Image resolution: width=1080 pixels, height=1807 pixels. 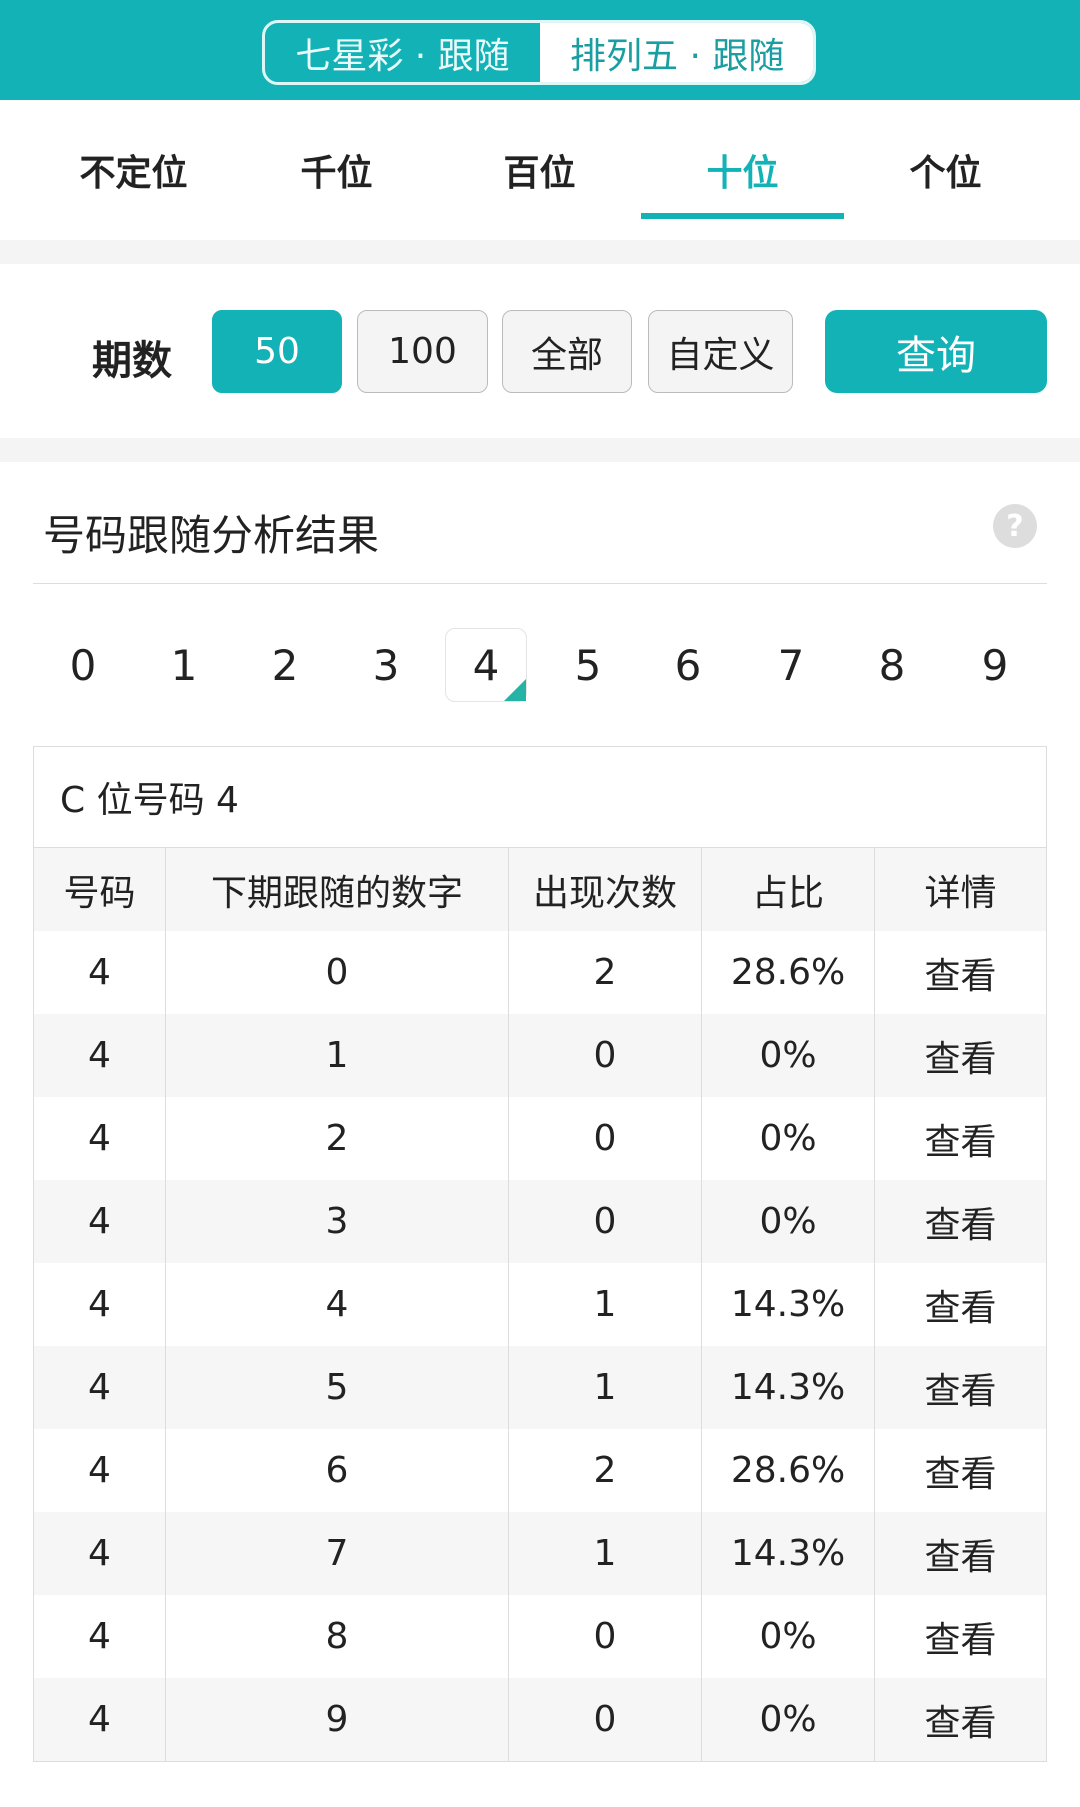 What do you see at coordinates (1015, 526) in the screenshot?
I see `question-circle-icon: ?` at bounding box center [1015, 526].